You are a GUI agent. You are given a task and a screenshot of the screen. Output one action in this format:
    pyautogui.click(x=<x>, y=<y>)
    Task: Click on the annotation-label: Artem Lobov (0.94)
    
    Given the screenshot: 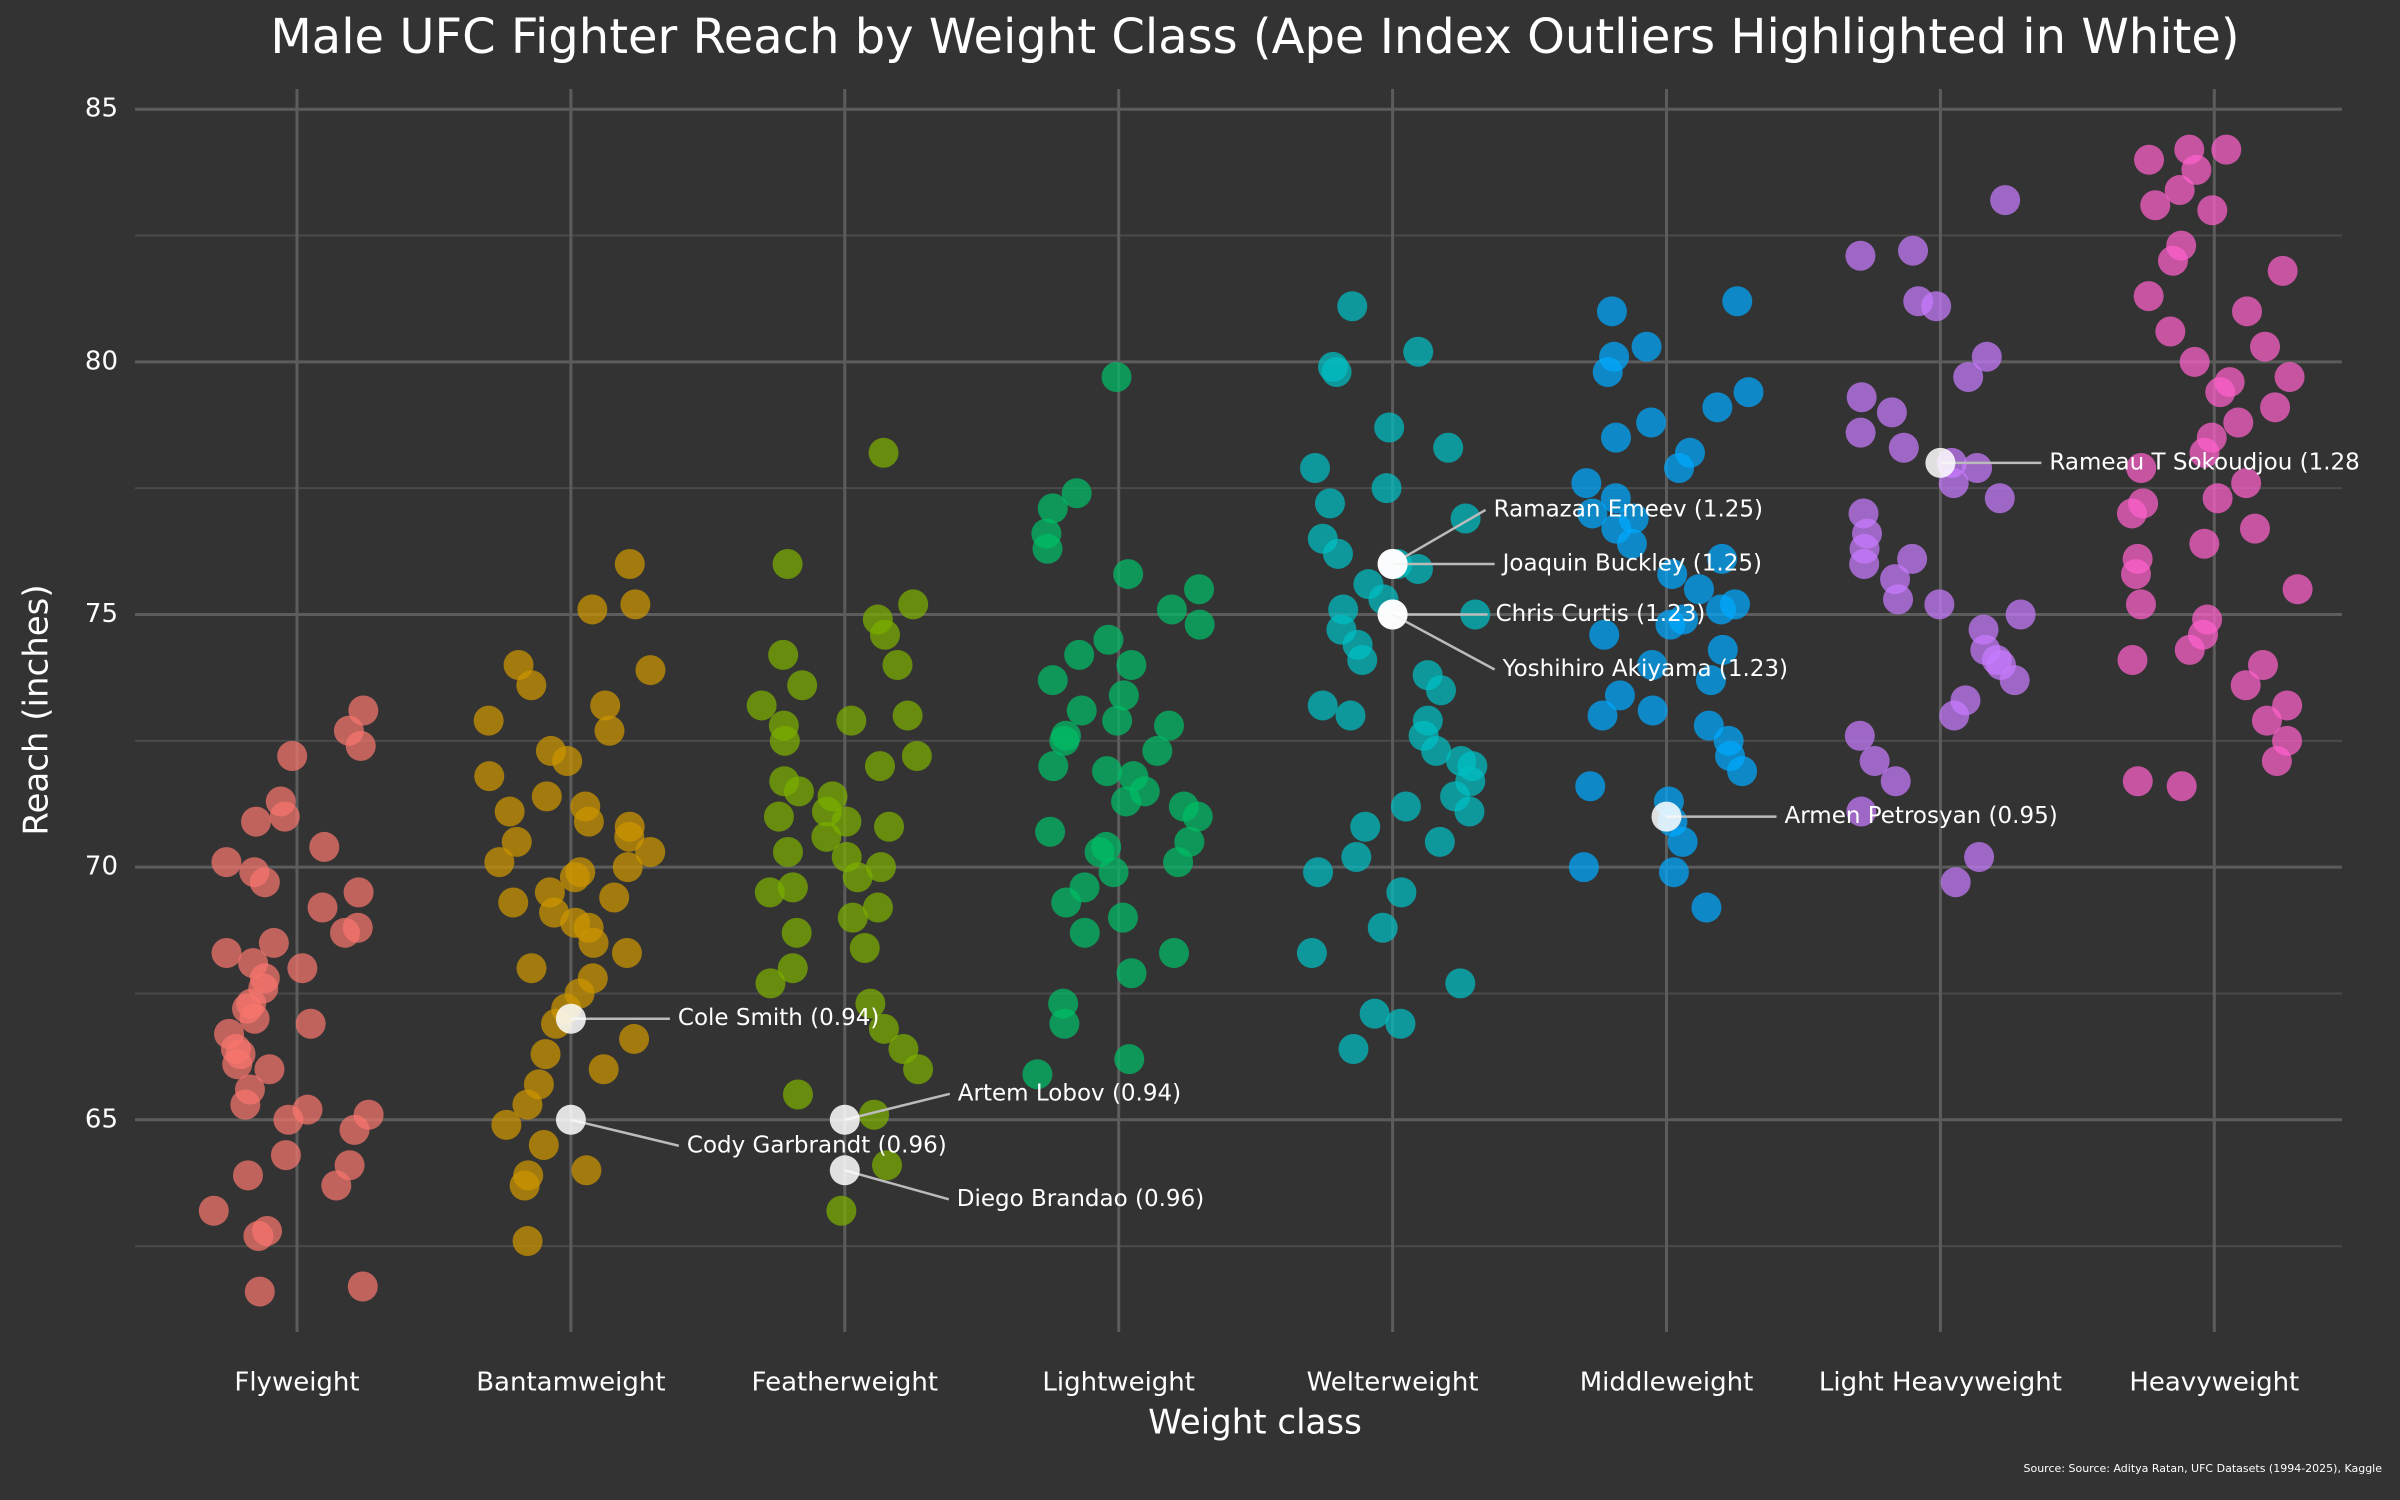 What is the action you would take?
    pyautogui.click(x=1069, y=1093)
    